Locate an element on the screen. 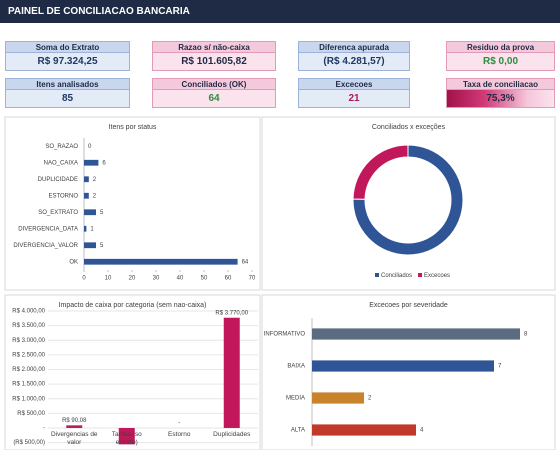 The width and height of the screenshot is (560, 450). chart-title: Itens por status is located at coordinates (133, 127).